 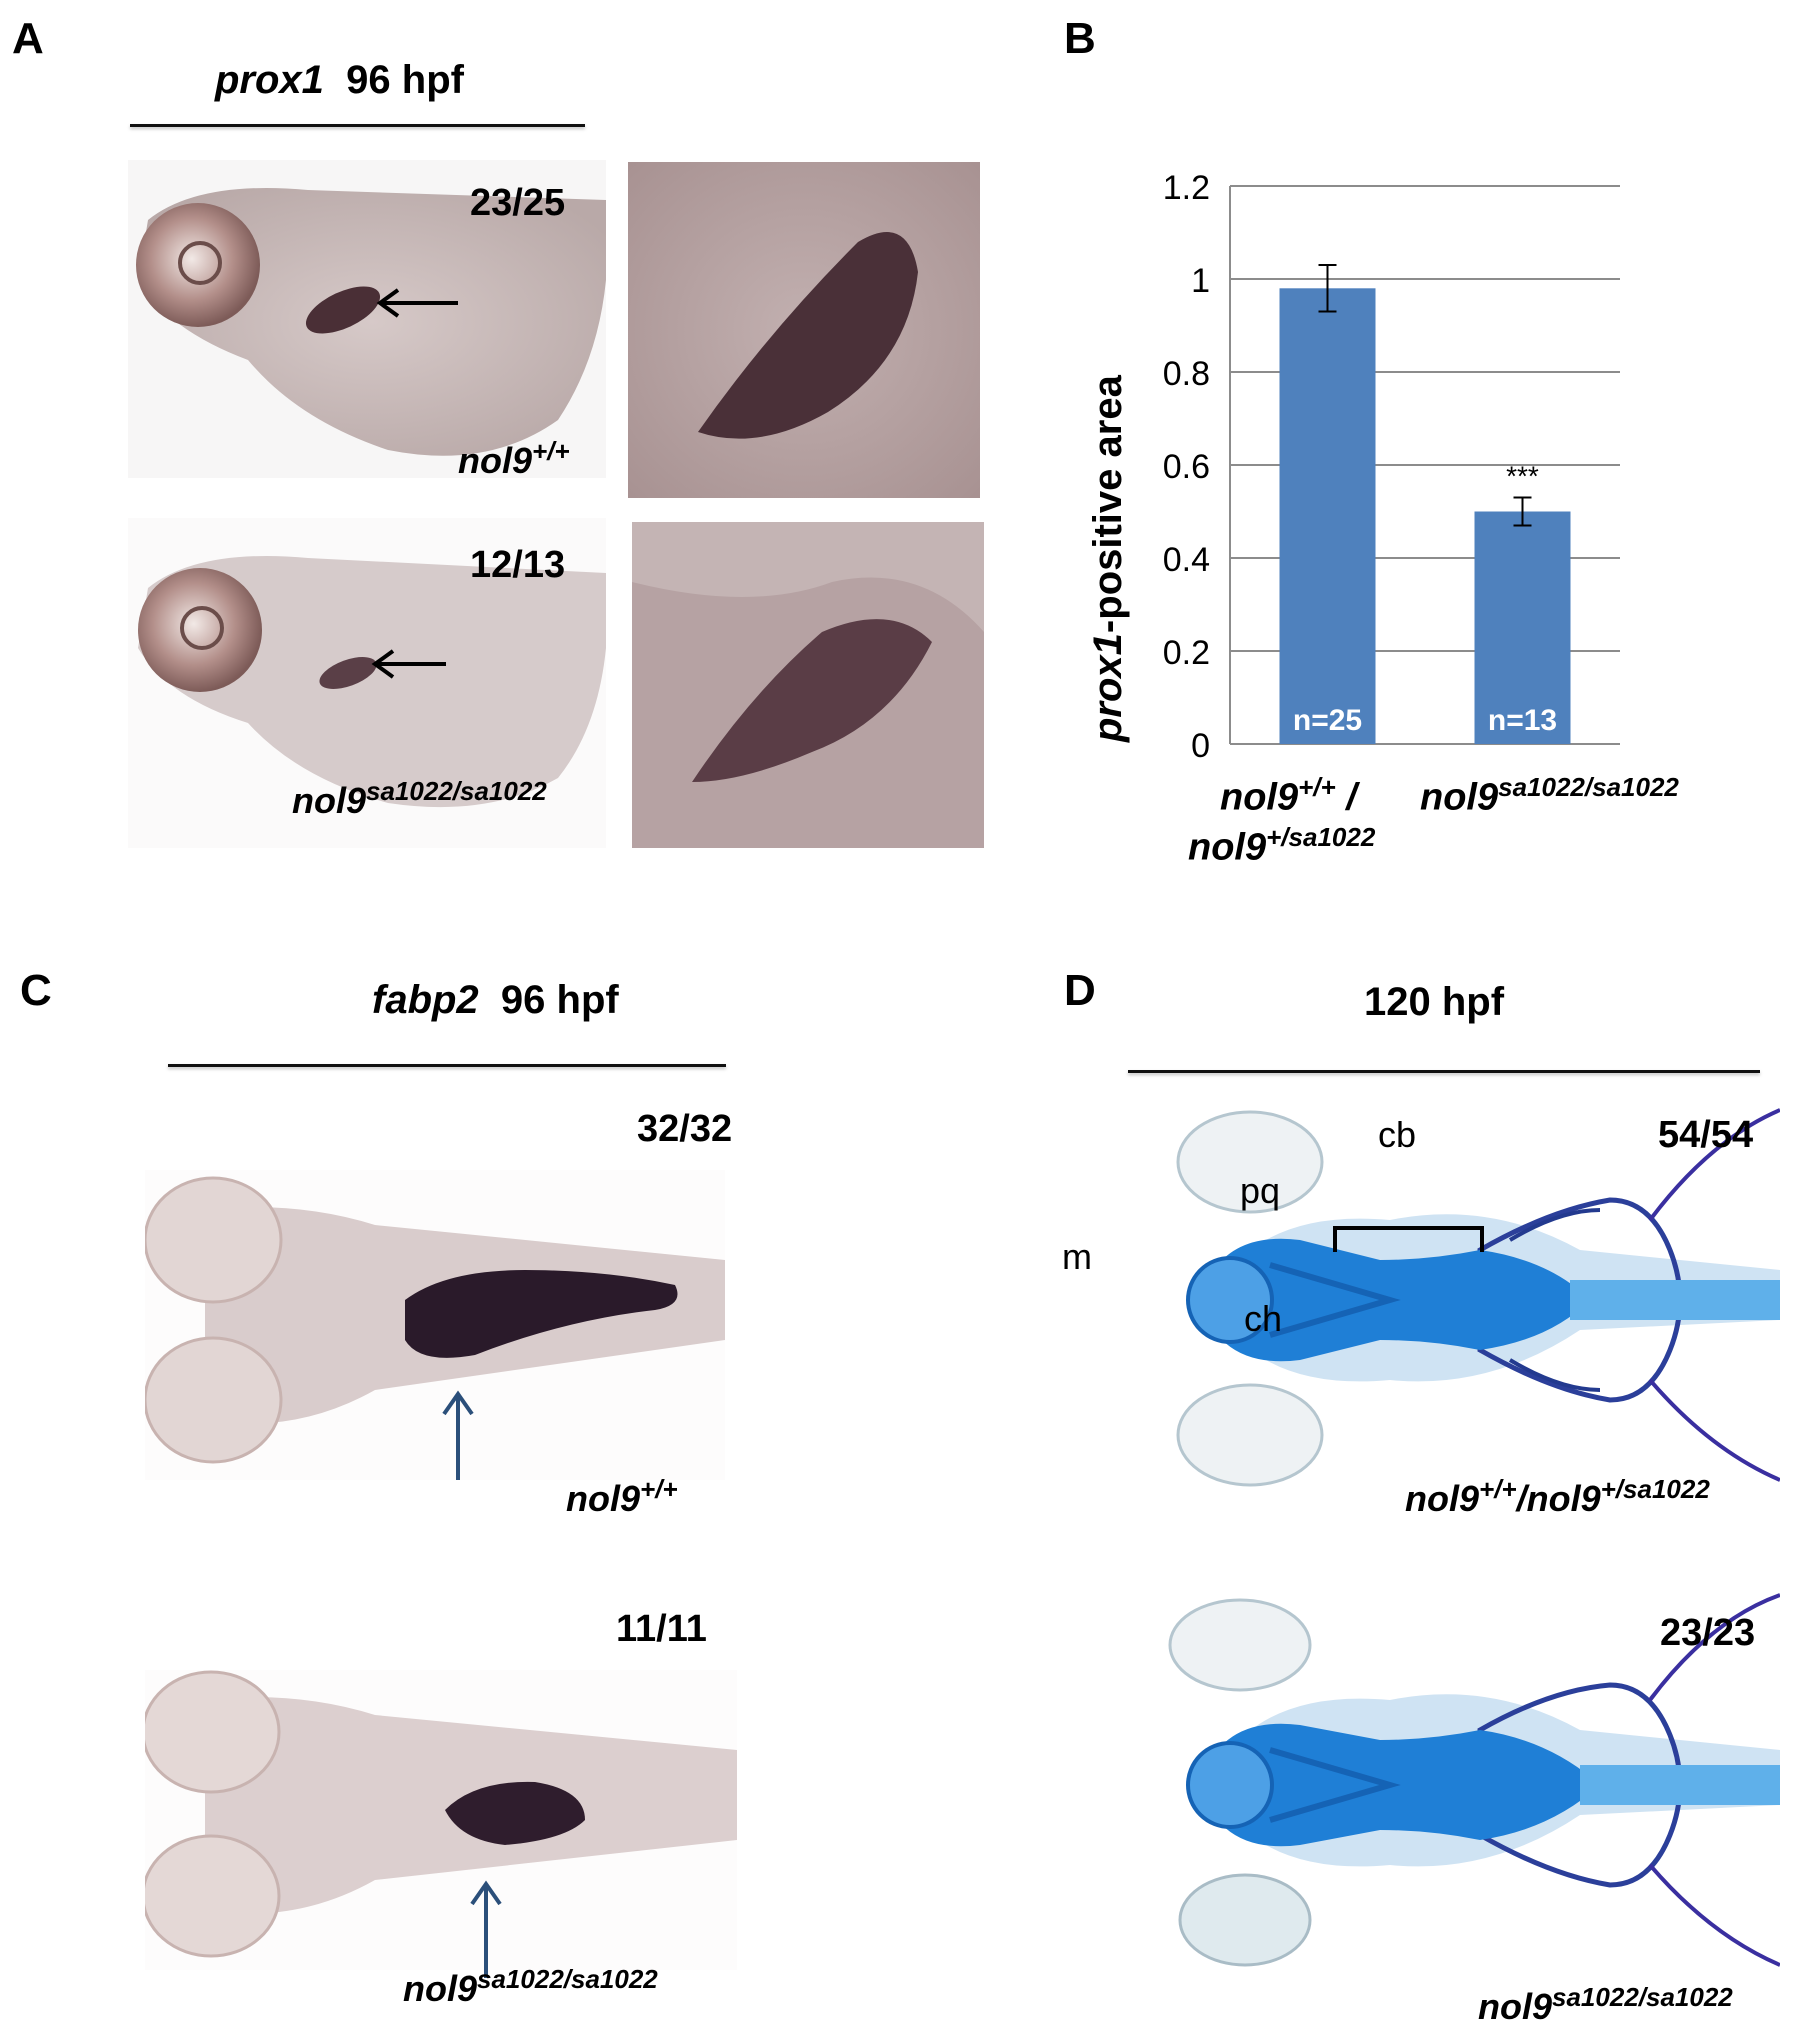 What do you see at coordinates (36, 990) in the screenshot?
I see `panel-label-c: C` at bounding box center [36, 990].